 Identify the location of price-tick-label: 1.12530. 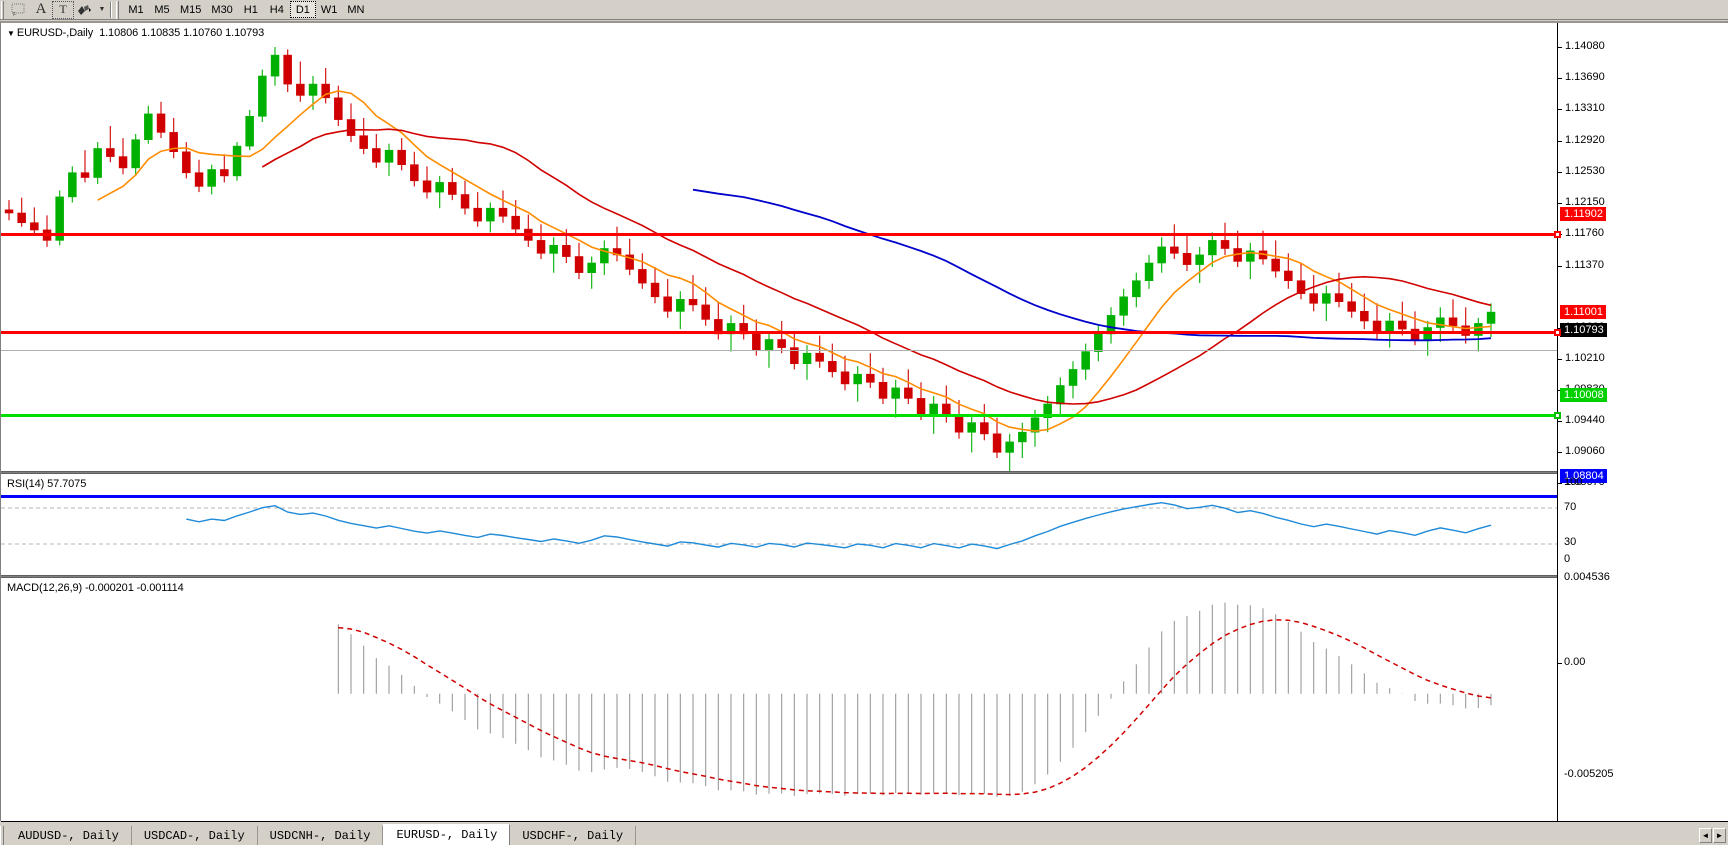
(1585, 171).